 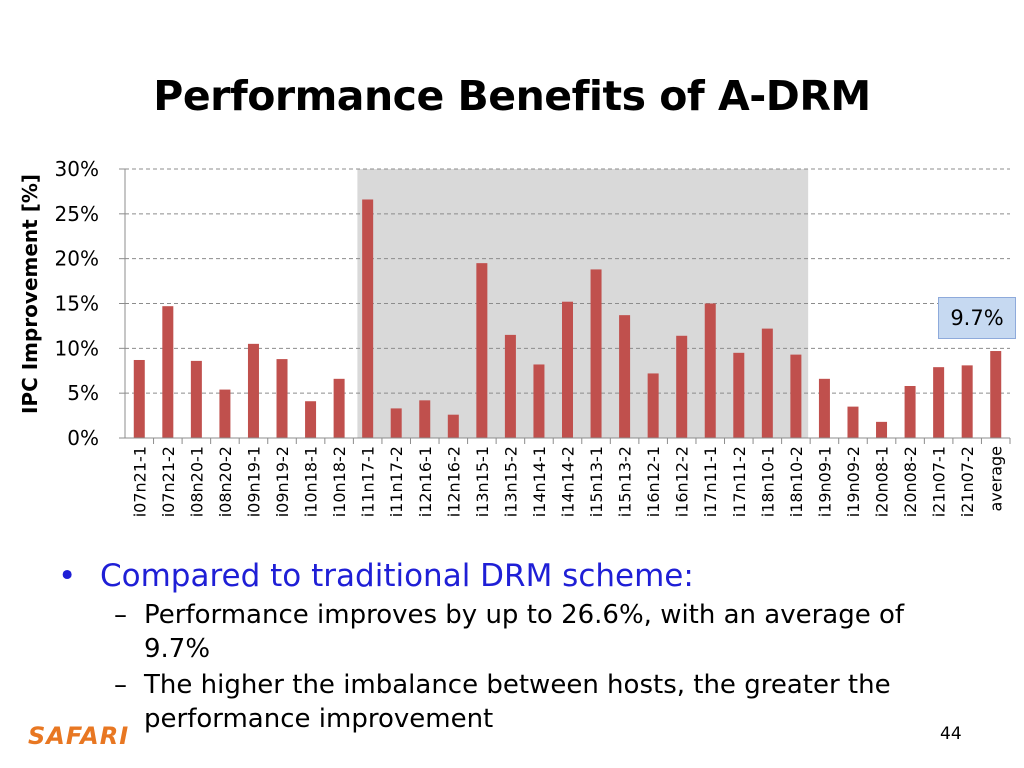 I want to click on safari-logo: SAFARI, so click(x=79, y=736).